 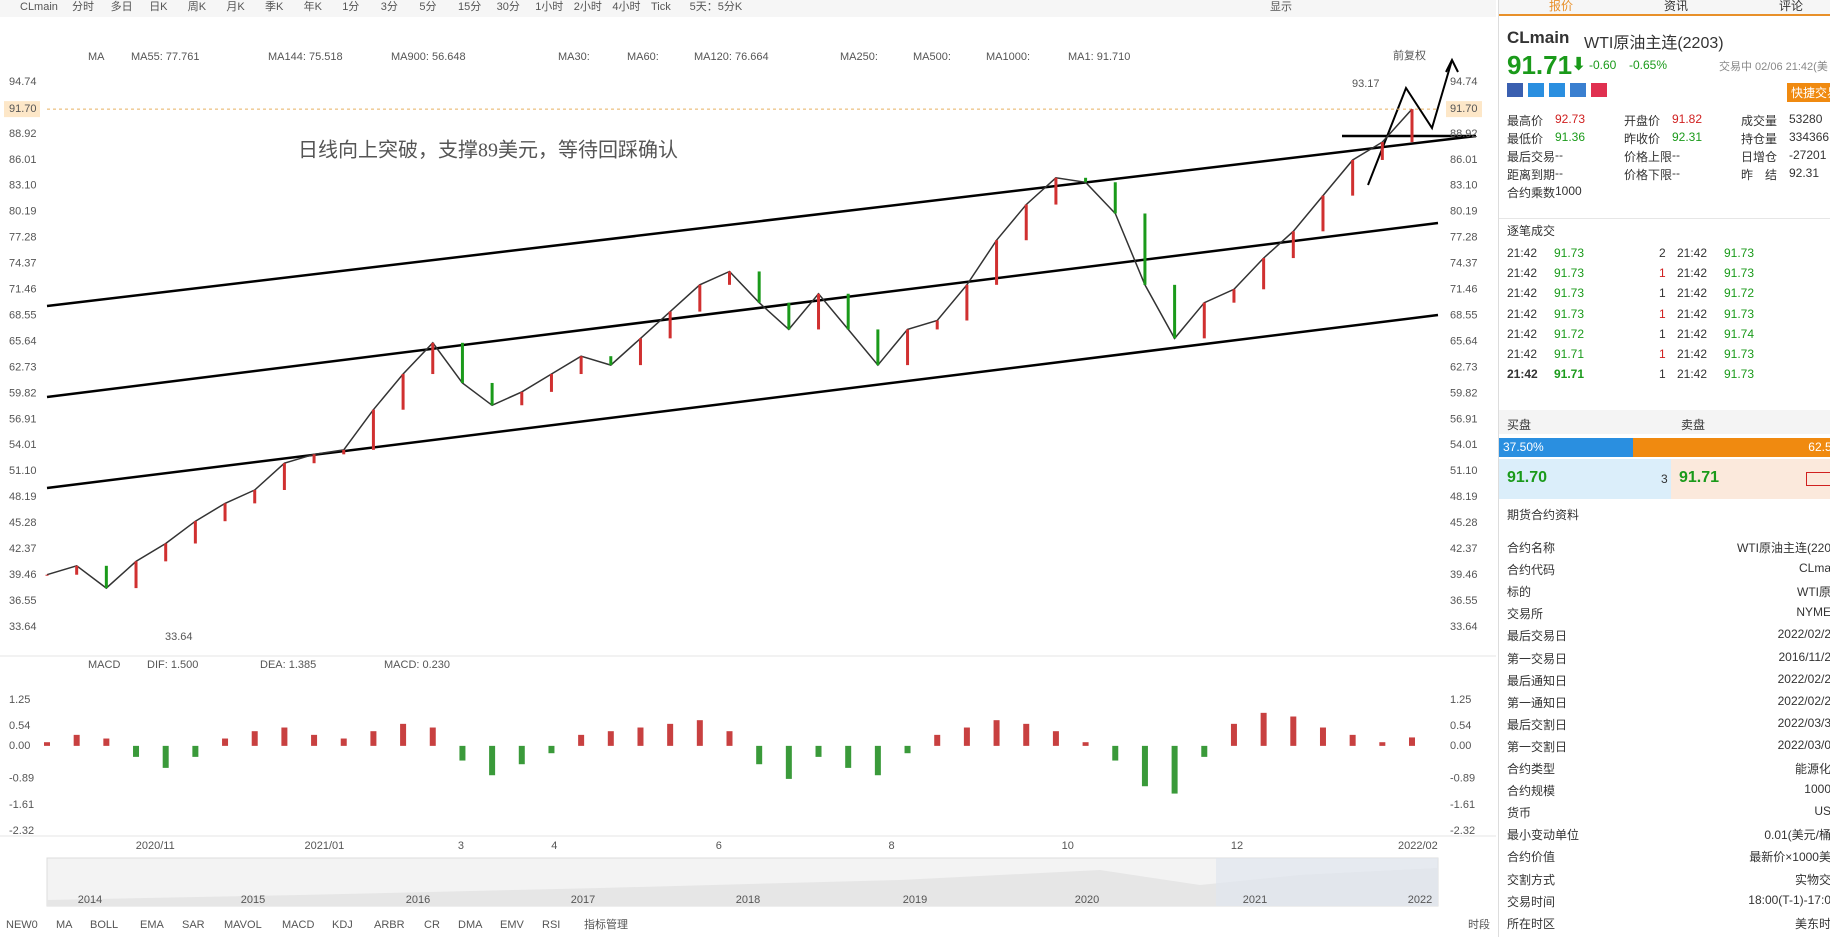 What do you see at coordinates (23, 109) in the screenshot?
I see `current-price-label-left: 91.70` at bounding box center [23, 109].